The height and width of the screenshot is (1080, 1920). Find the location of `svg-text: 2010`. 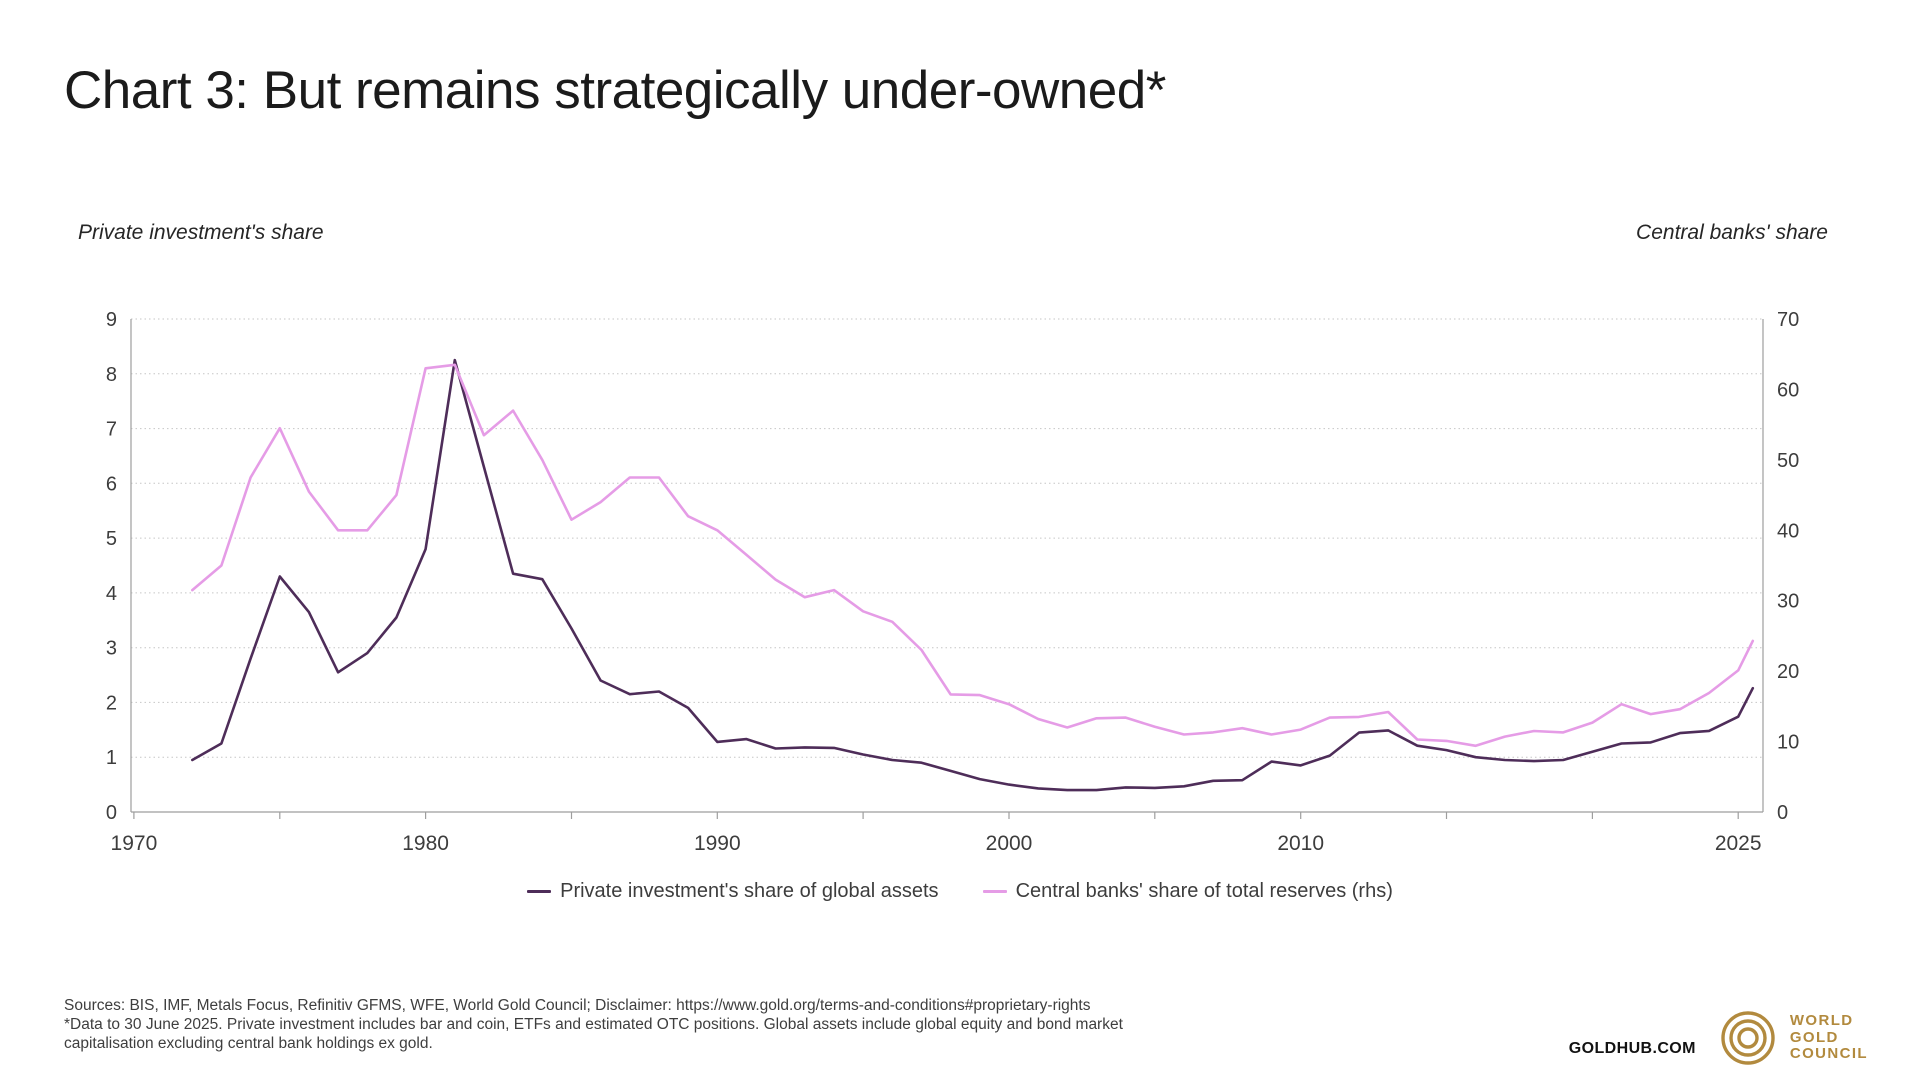

svg-text: 2010 is located at coordinates (1300, 843).